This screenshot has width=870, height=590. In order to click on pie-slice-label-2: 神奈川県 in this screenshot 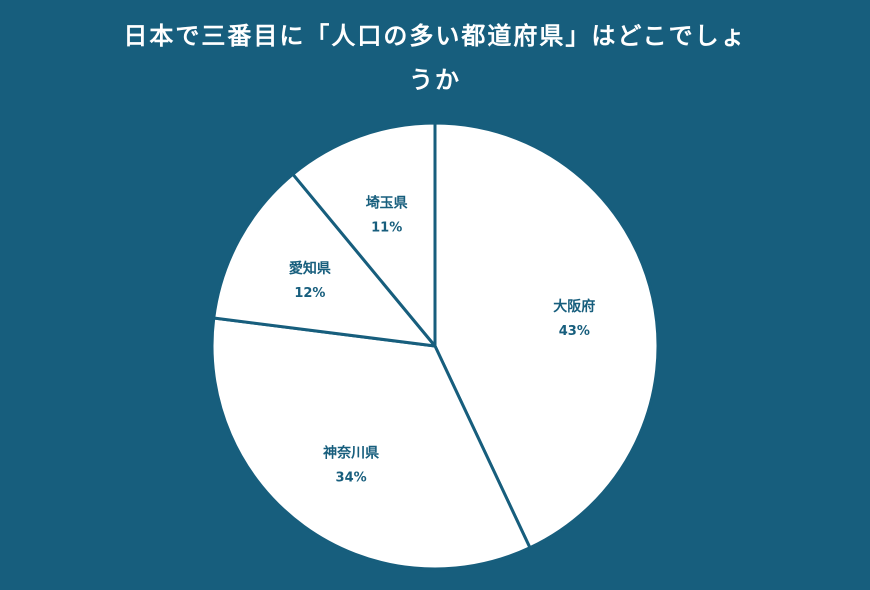, I will do `click(351, 453)`.